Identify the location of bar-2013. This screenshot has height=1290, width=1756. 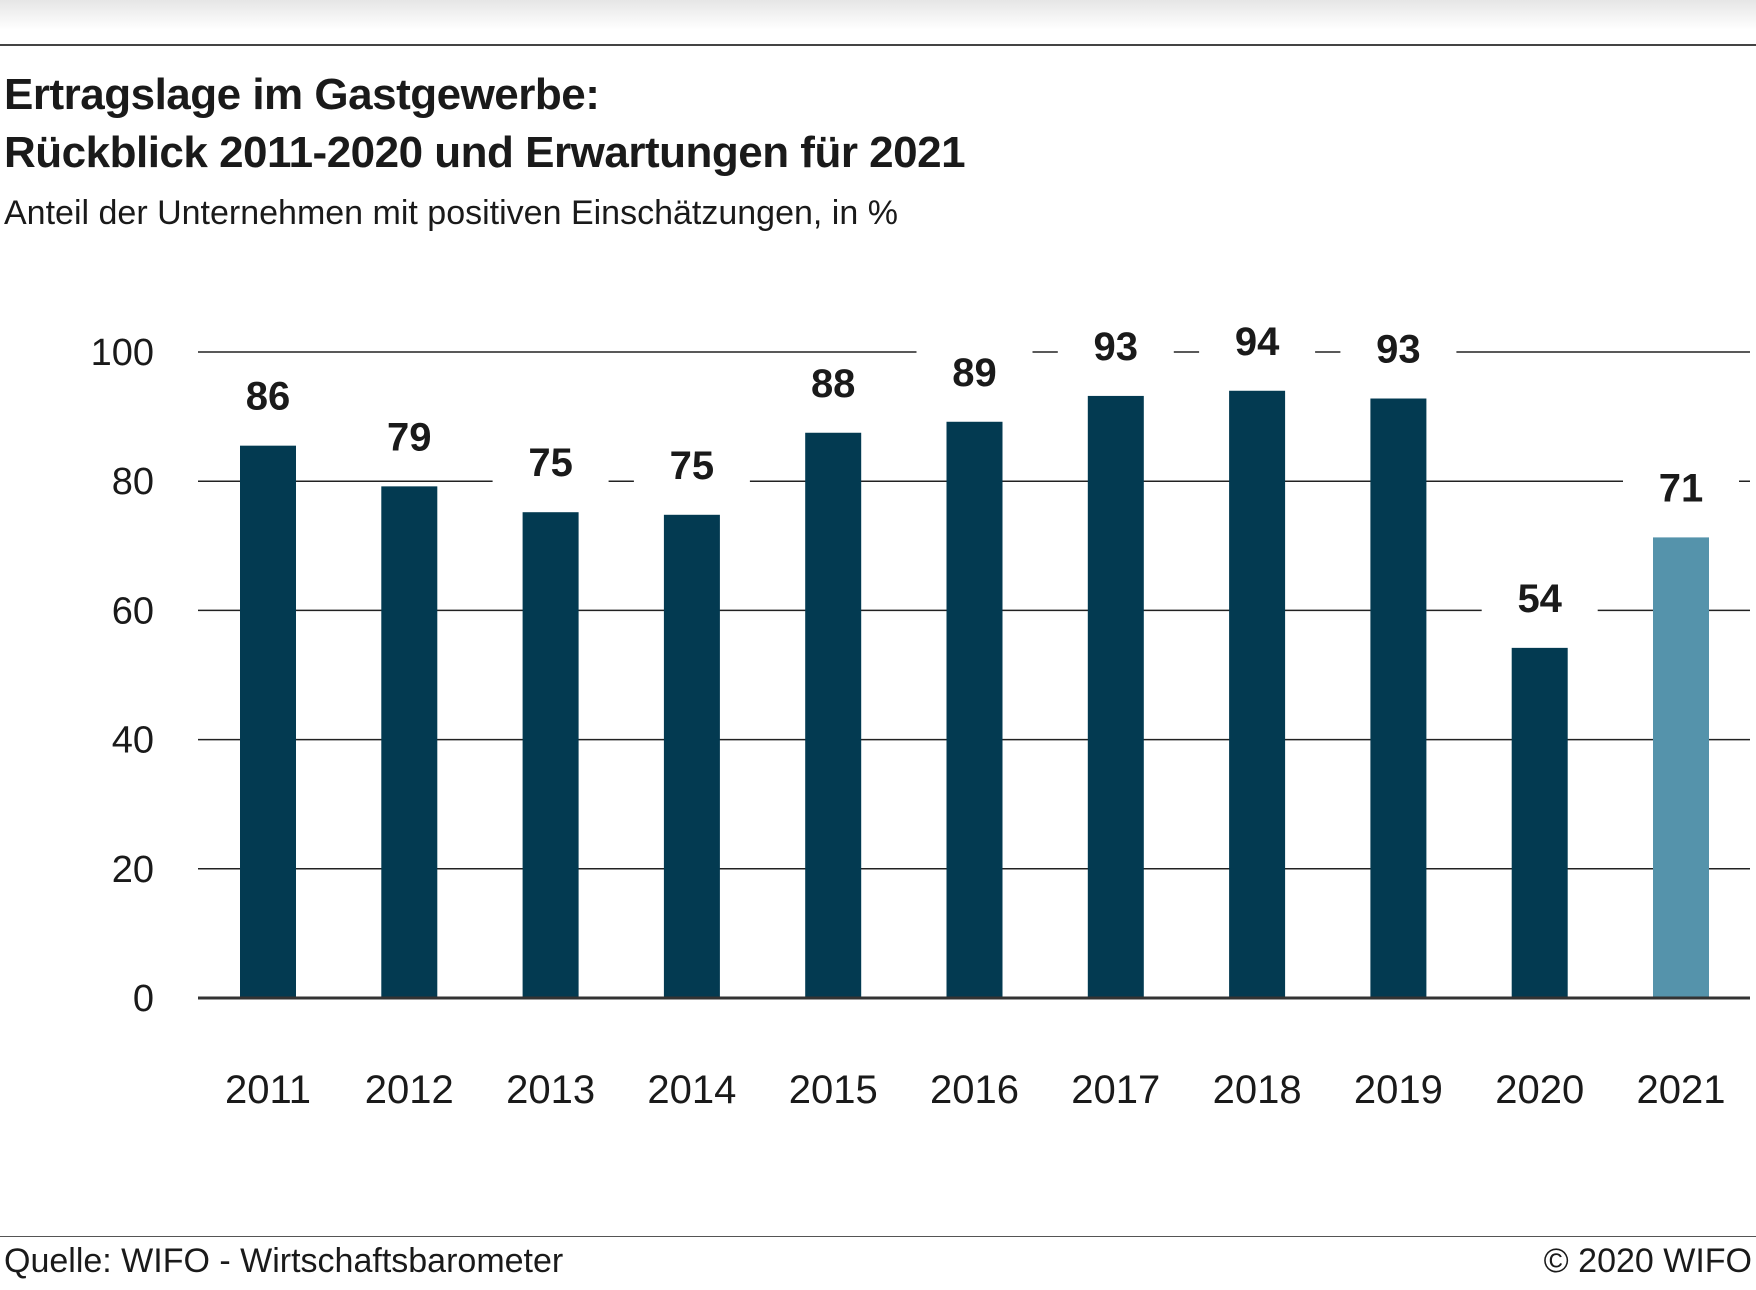
(550, 755).